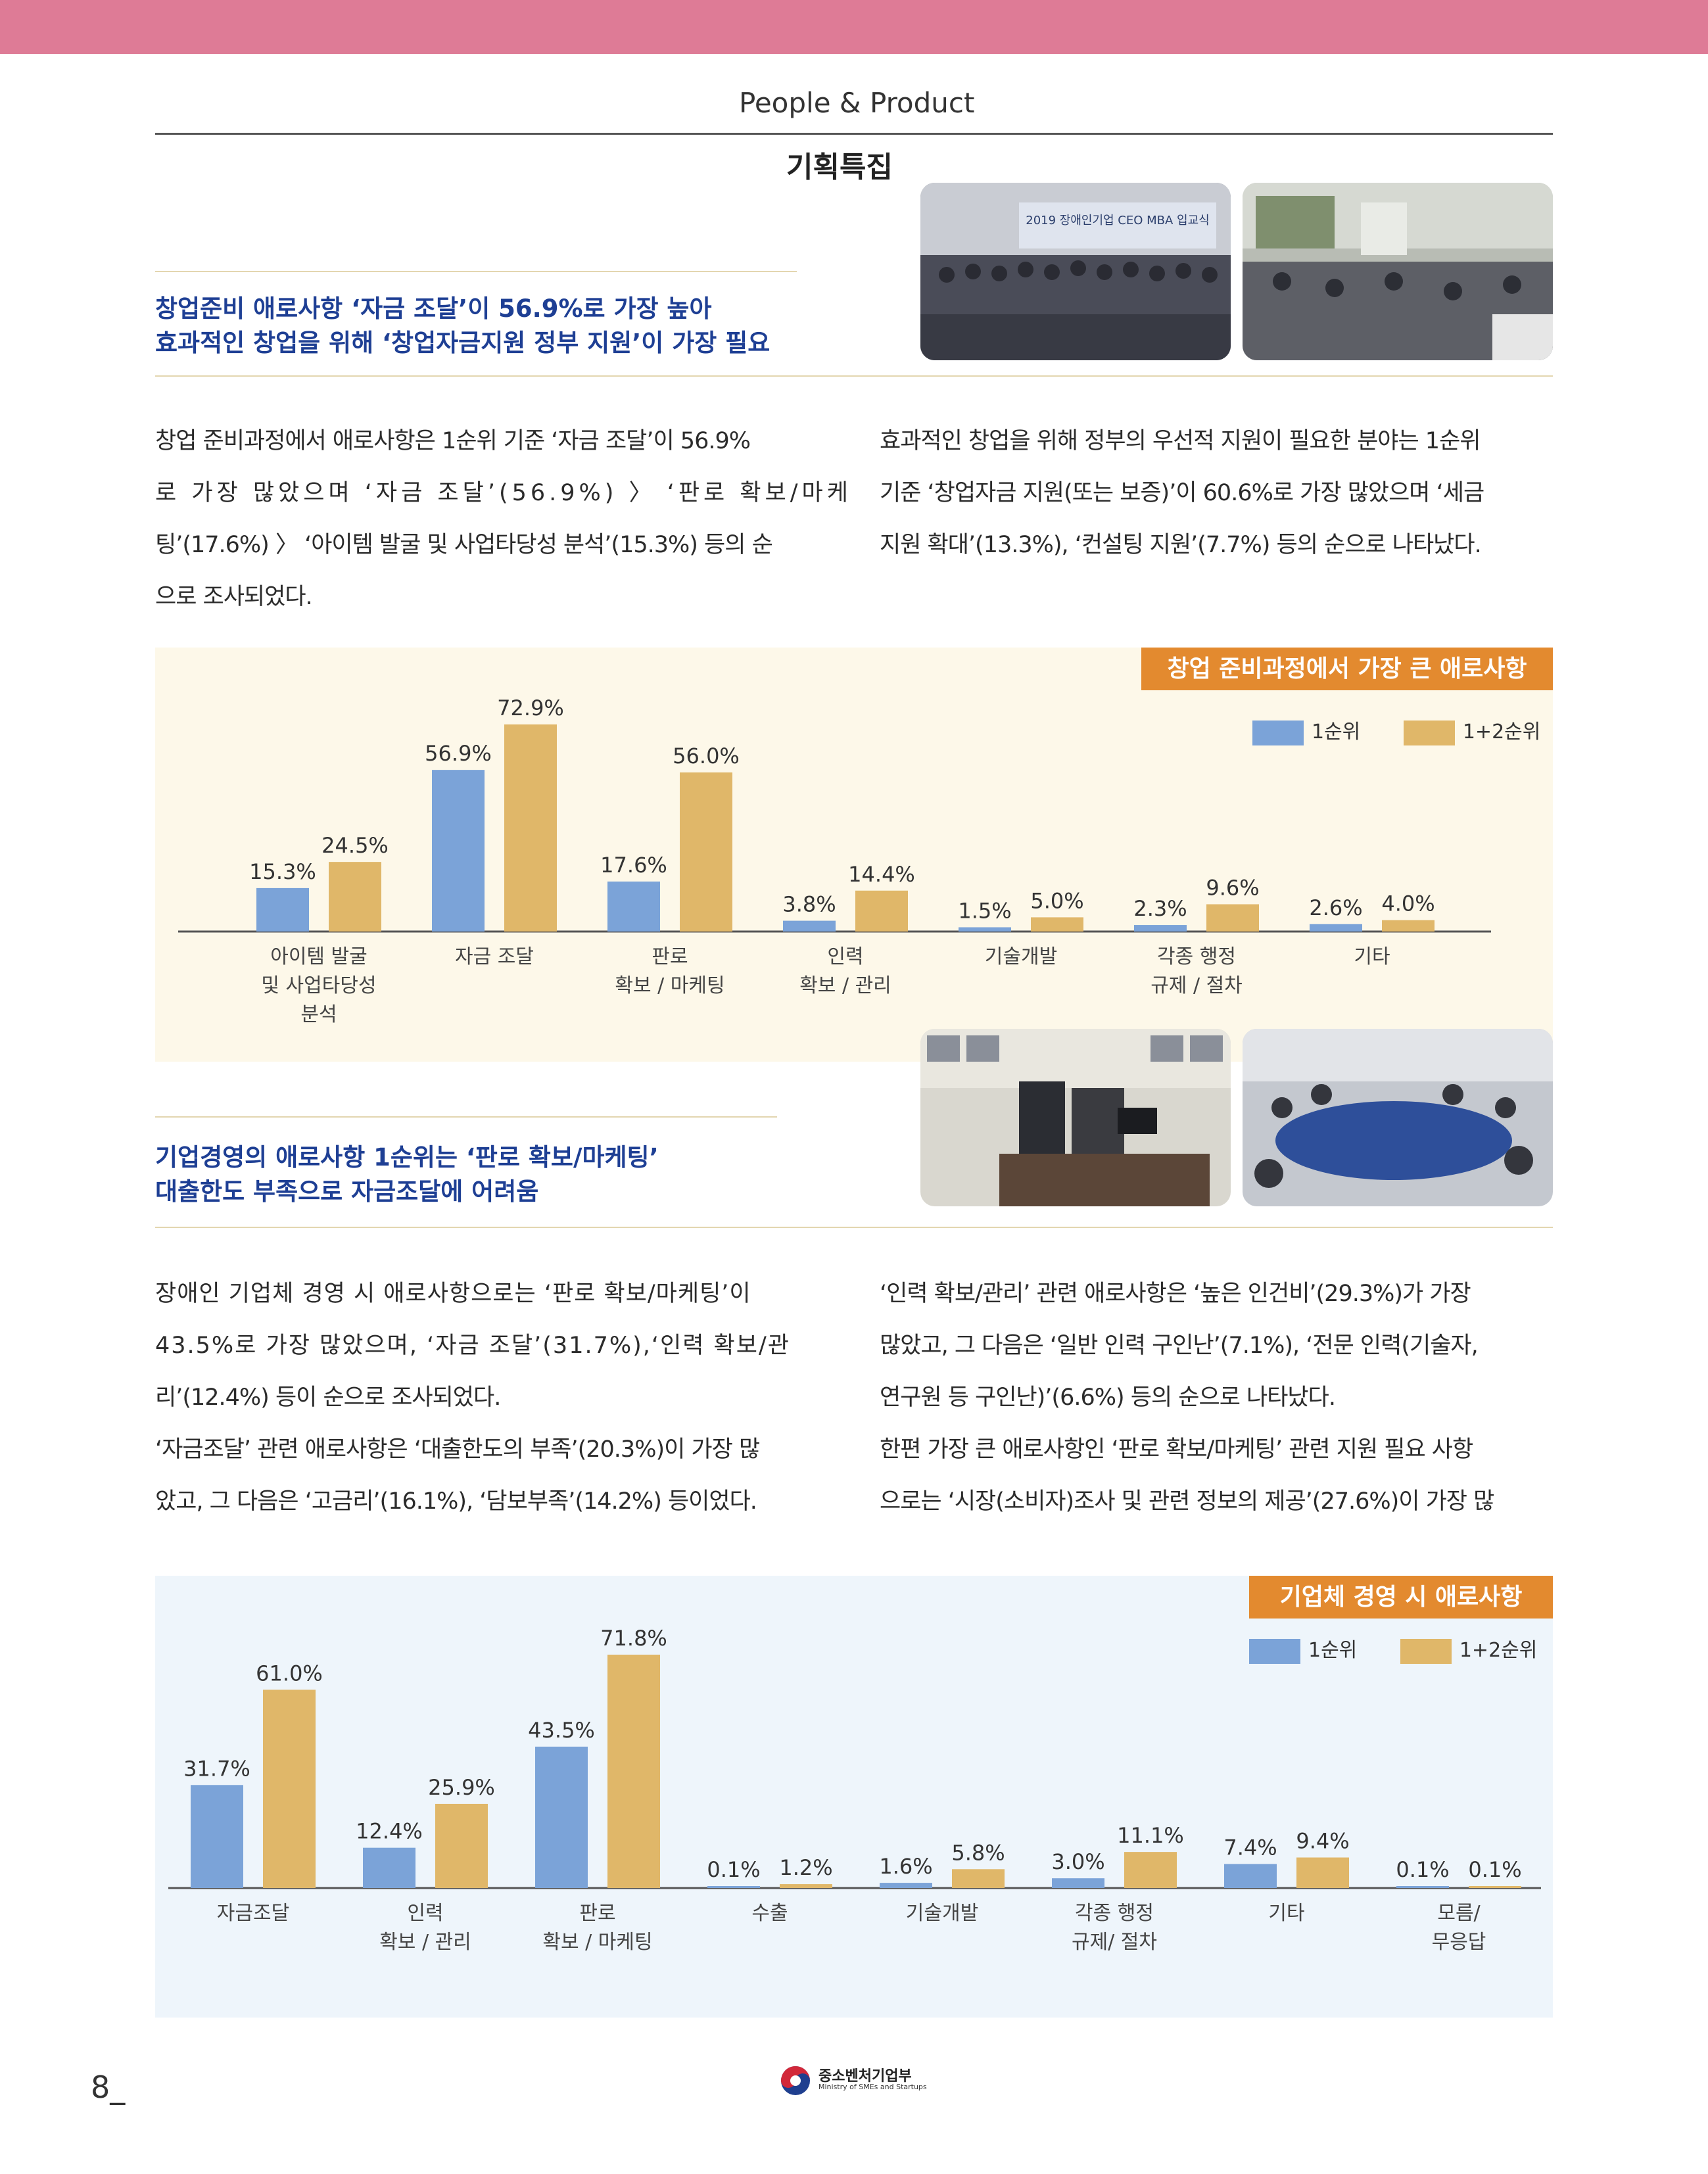  What do you see at coordinates (1075, 271) in the screenshot?
I see `photo-group-ceremony: 2019 장애인기업 CEO MBA 입교식` at bounding box center [1075, 271].